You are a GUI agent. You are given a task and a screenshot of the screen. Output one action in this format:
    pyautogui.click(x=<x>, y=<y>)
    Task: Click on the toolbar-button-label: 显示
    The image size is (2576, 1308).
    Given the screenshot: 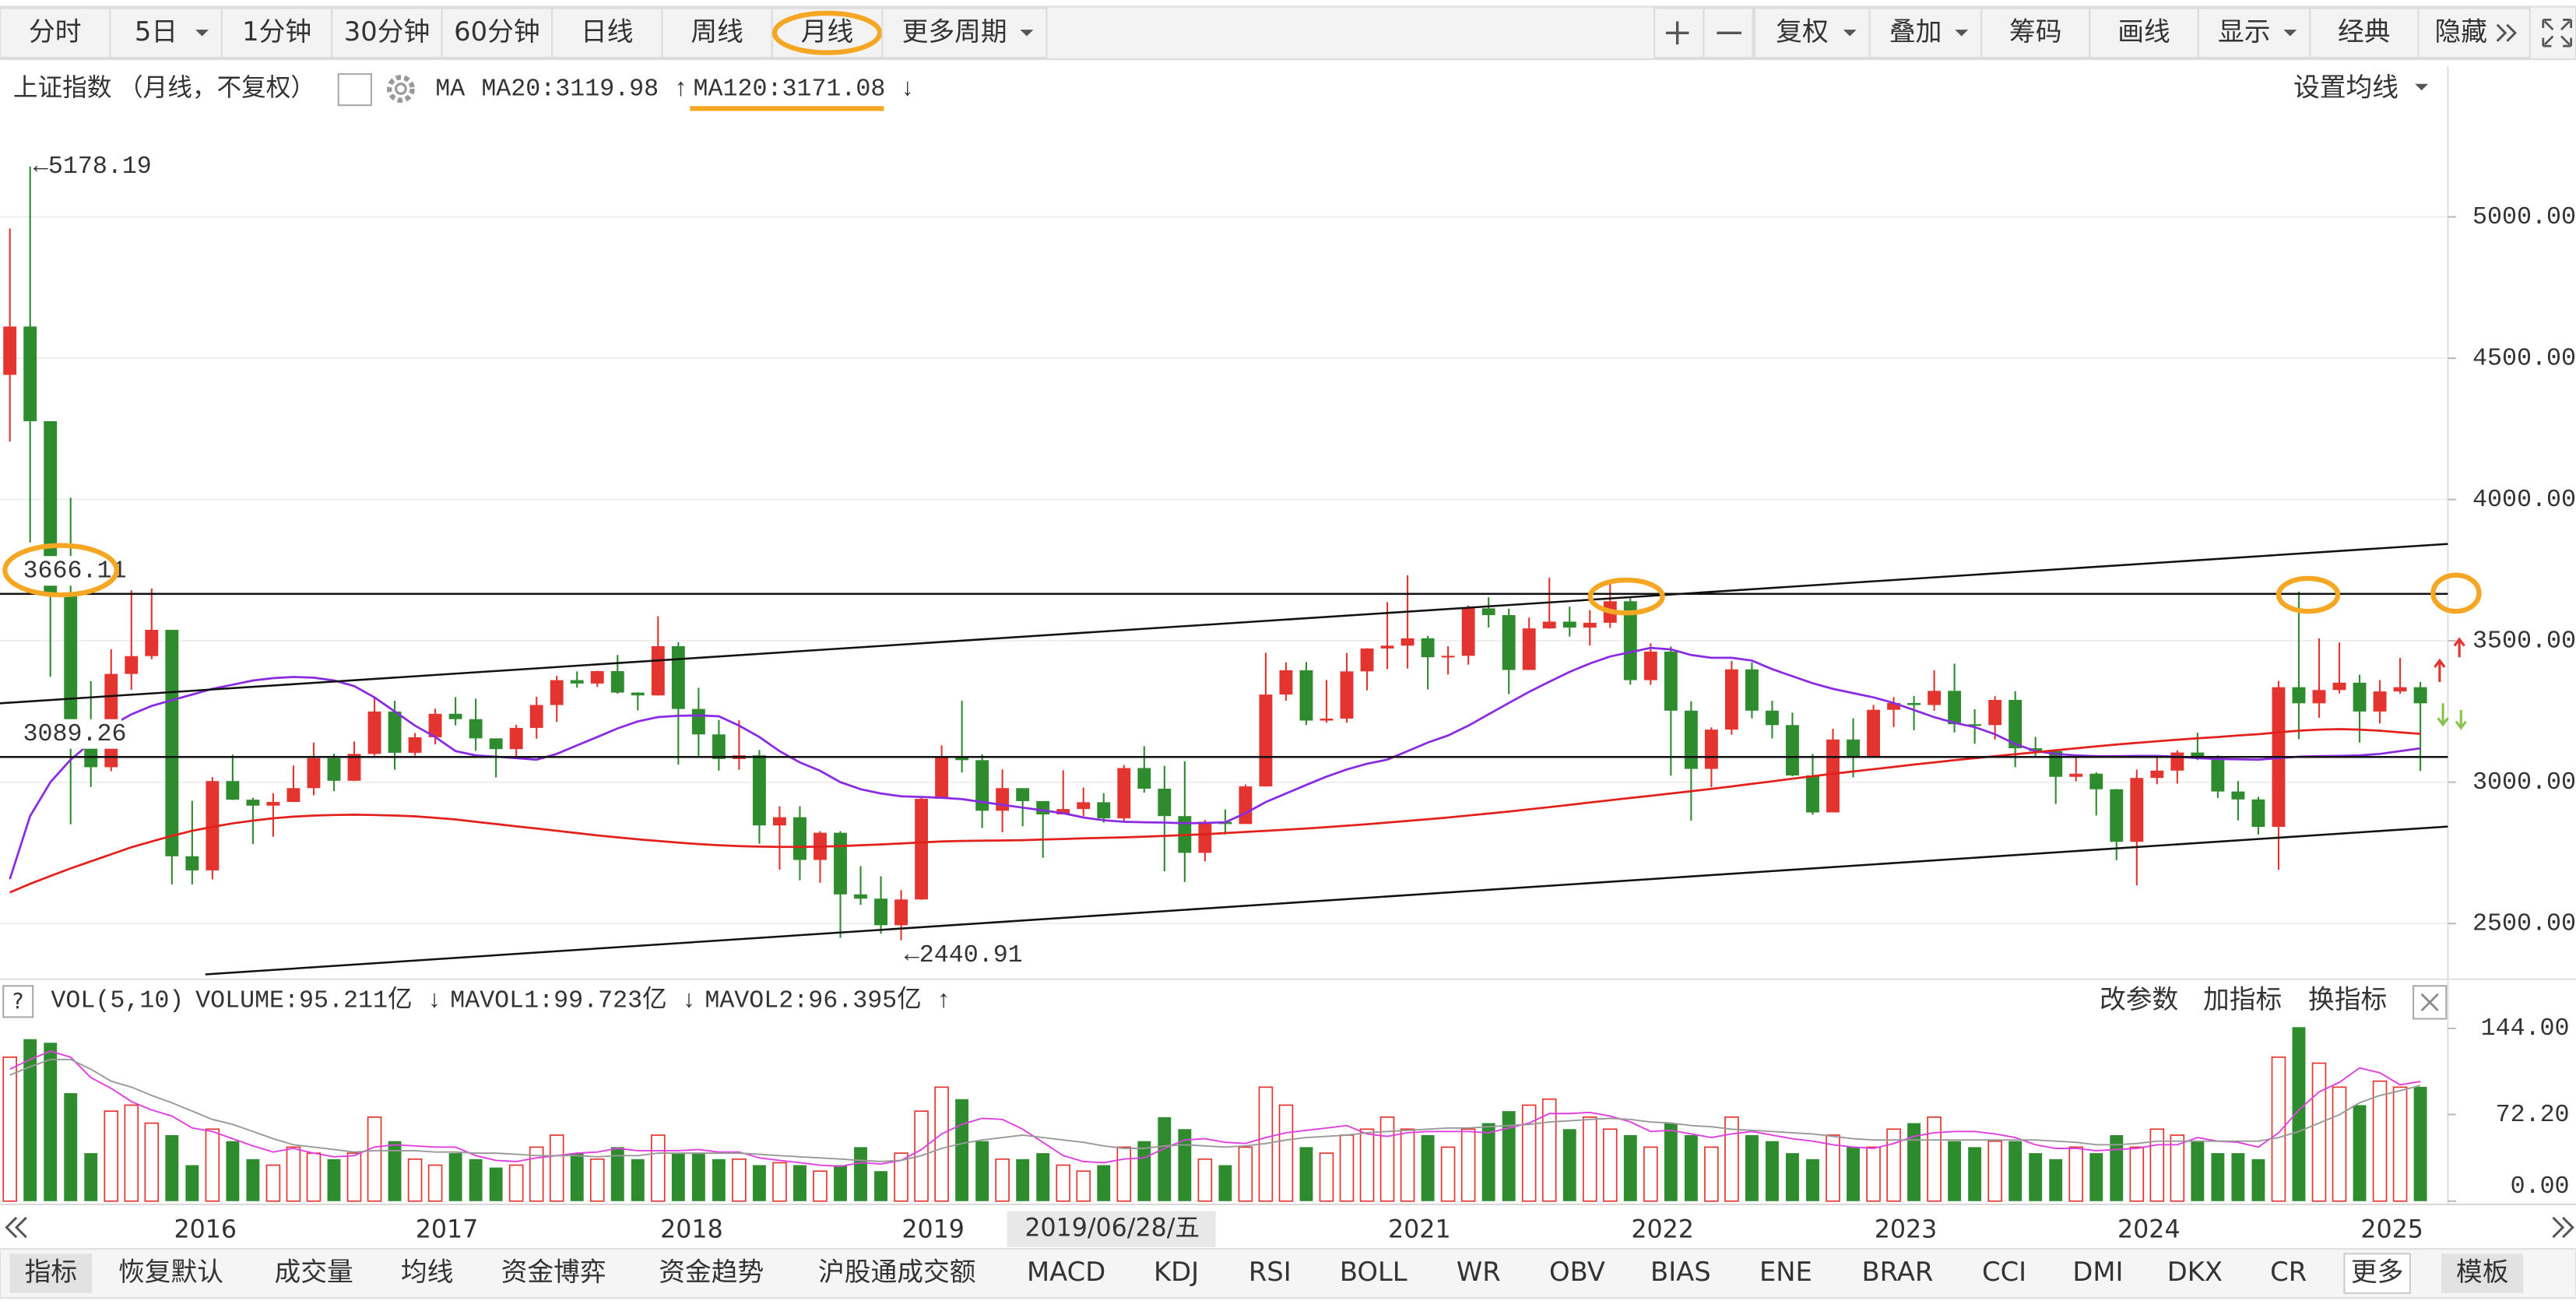 What is the action you would take?
    pyautogui.click(x=2244, y=32)
    